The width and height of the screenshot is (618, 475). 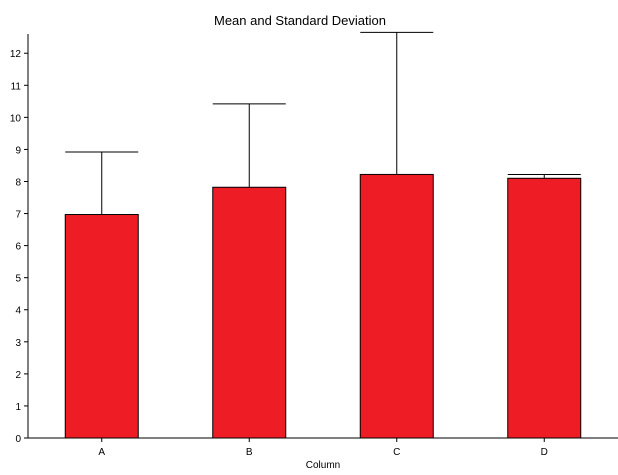 What do you see at coordinates (300, 20) in the screenshot?
I see `chart-title: Mean and Standard Deviation` at bounding box center [300, 20].